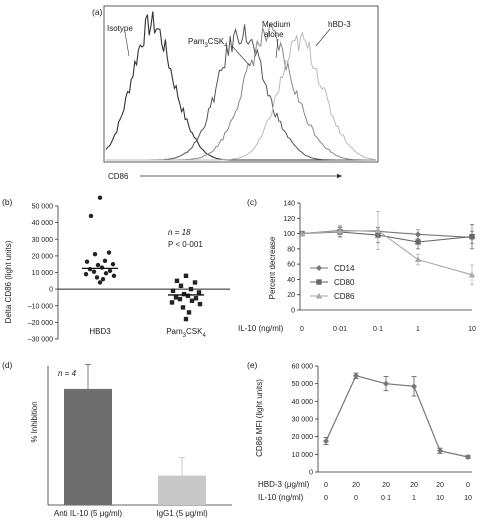 The width and height of the screenshot is (480, 521). Describe the element at coordinates (291, 295) in the screenshot. I see `panel-c-y-tick-label: 20` at that location.